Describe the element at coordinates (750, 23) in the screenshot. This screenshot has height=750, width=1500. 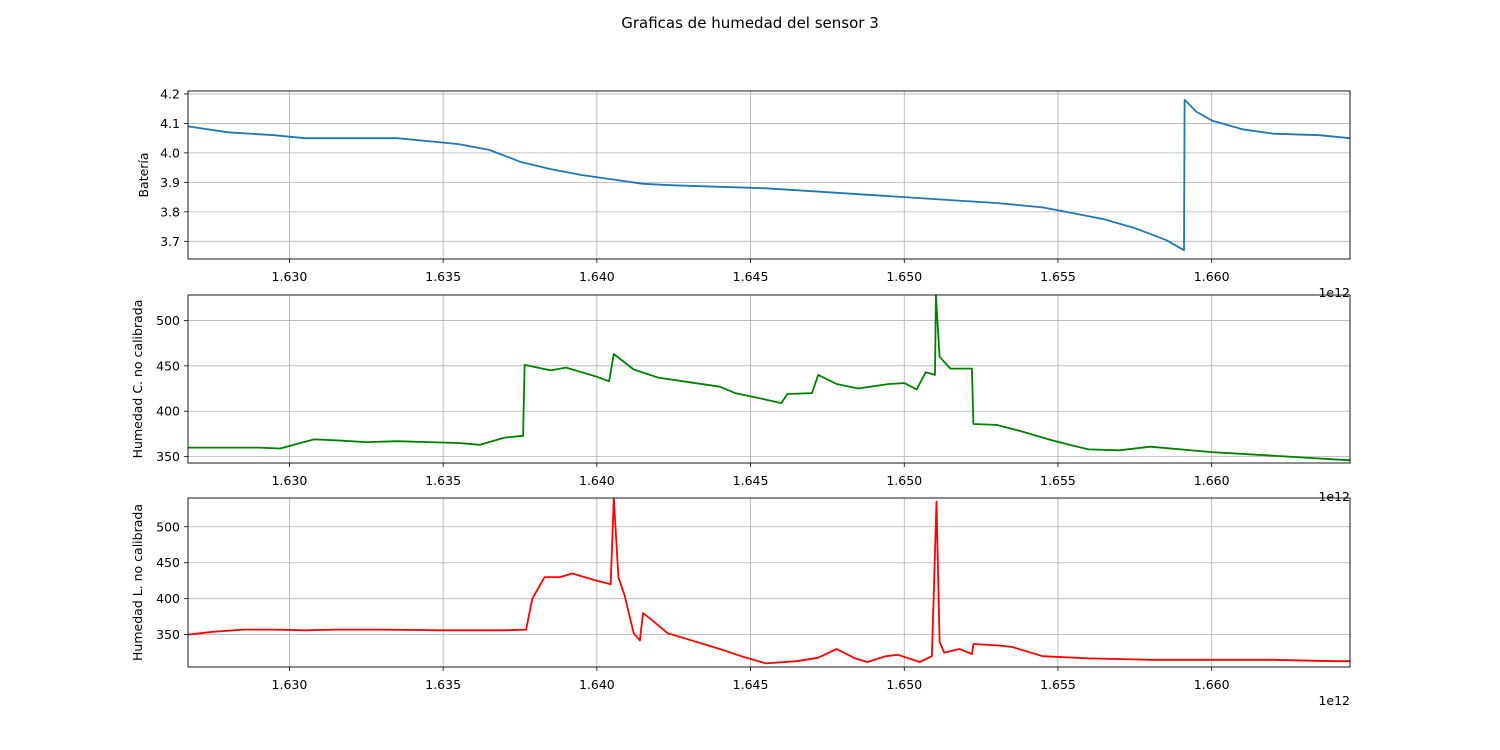
I see `figure-title: Graficas de humedad del sensor 3` at that location.